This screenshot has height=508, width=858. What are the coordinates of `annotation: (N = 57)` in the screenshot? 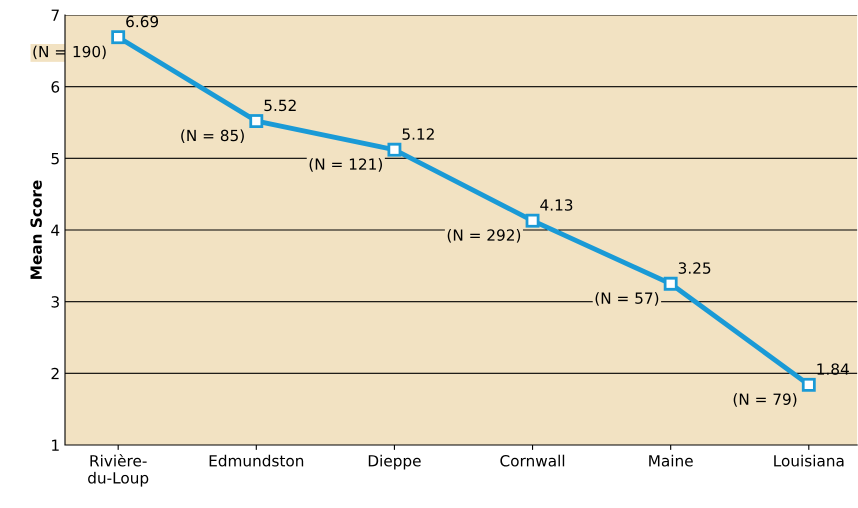 It's located at (627, 299).